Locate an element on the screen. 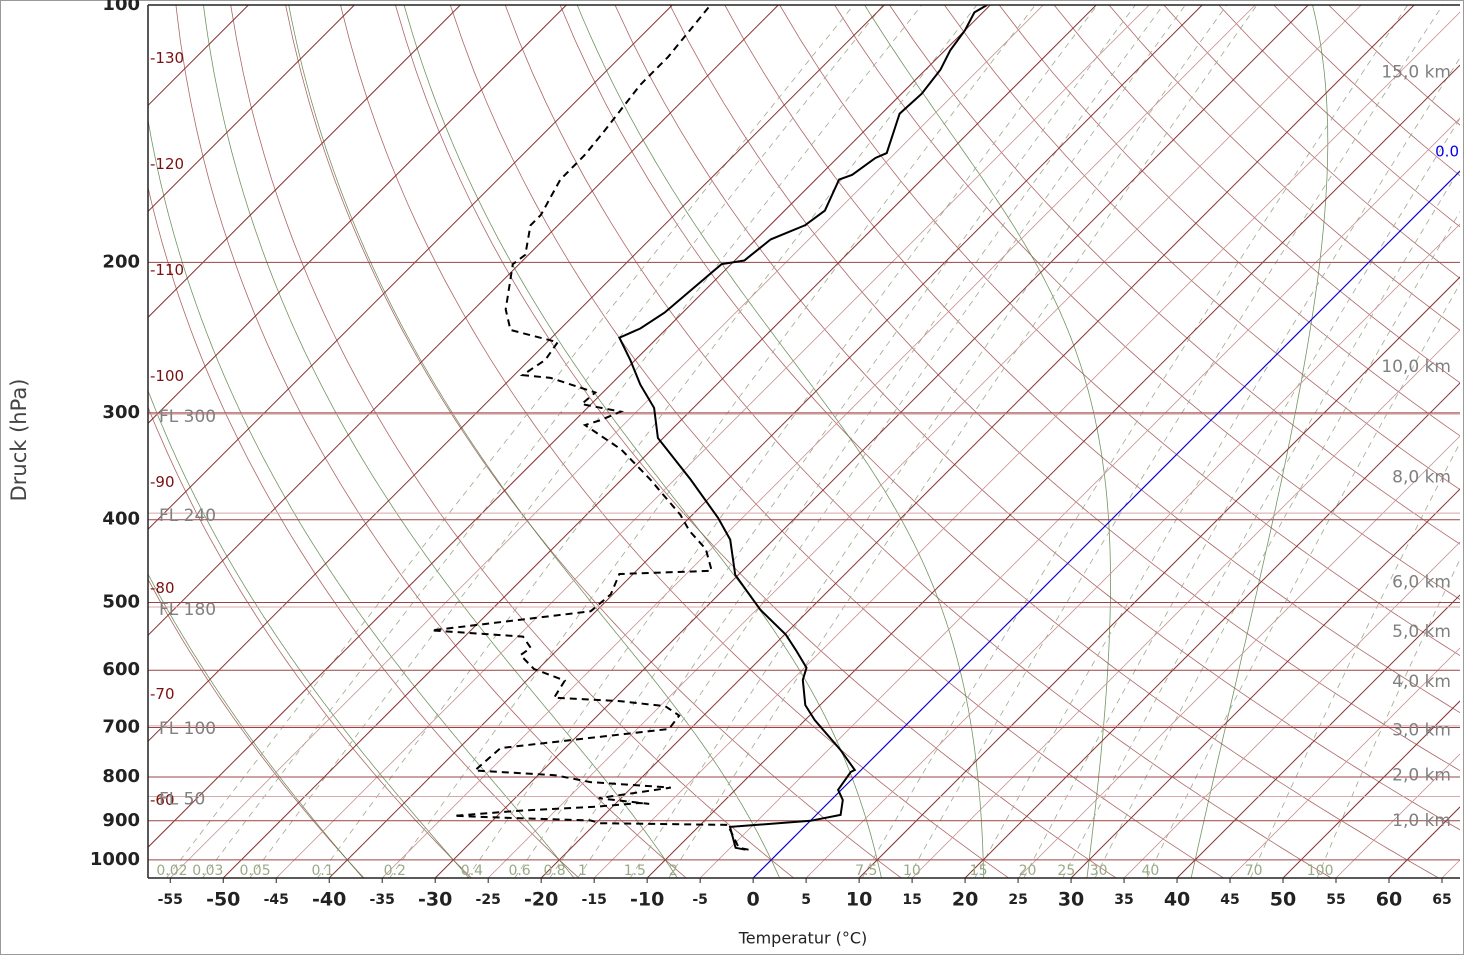 The width and height of the screenshot is (1465, 956). height-label: 3,0 km is located at coordinates (1421, 731).